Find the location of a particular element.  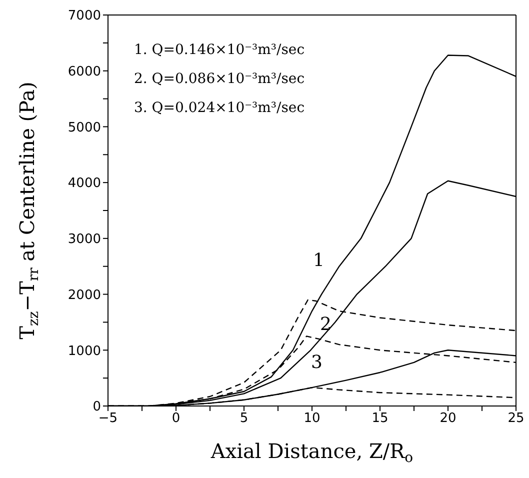

annotation: 3 is located at coordinates (316, 362).